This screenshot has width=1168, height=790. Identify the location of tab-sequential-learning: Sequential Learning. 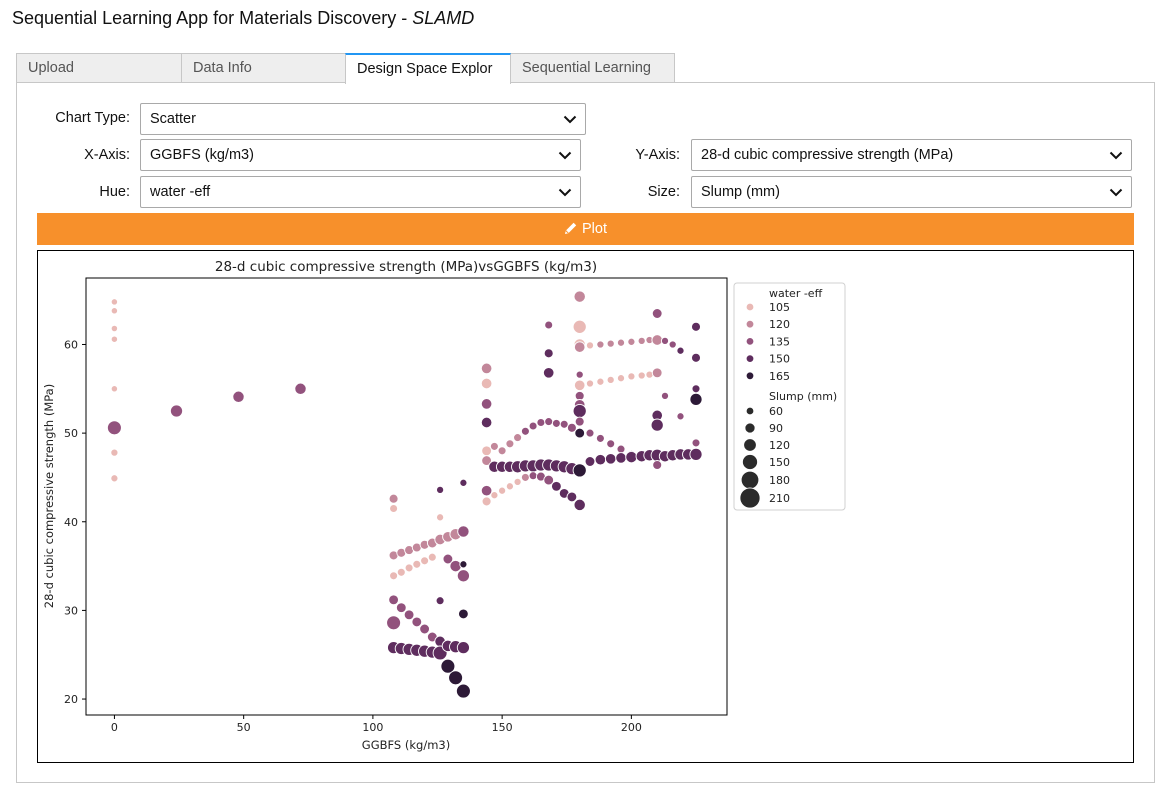
(592, 67).